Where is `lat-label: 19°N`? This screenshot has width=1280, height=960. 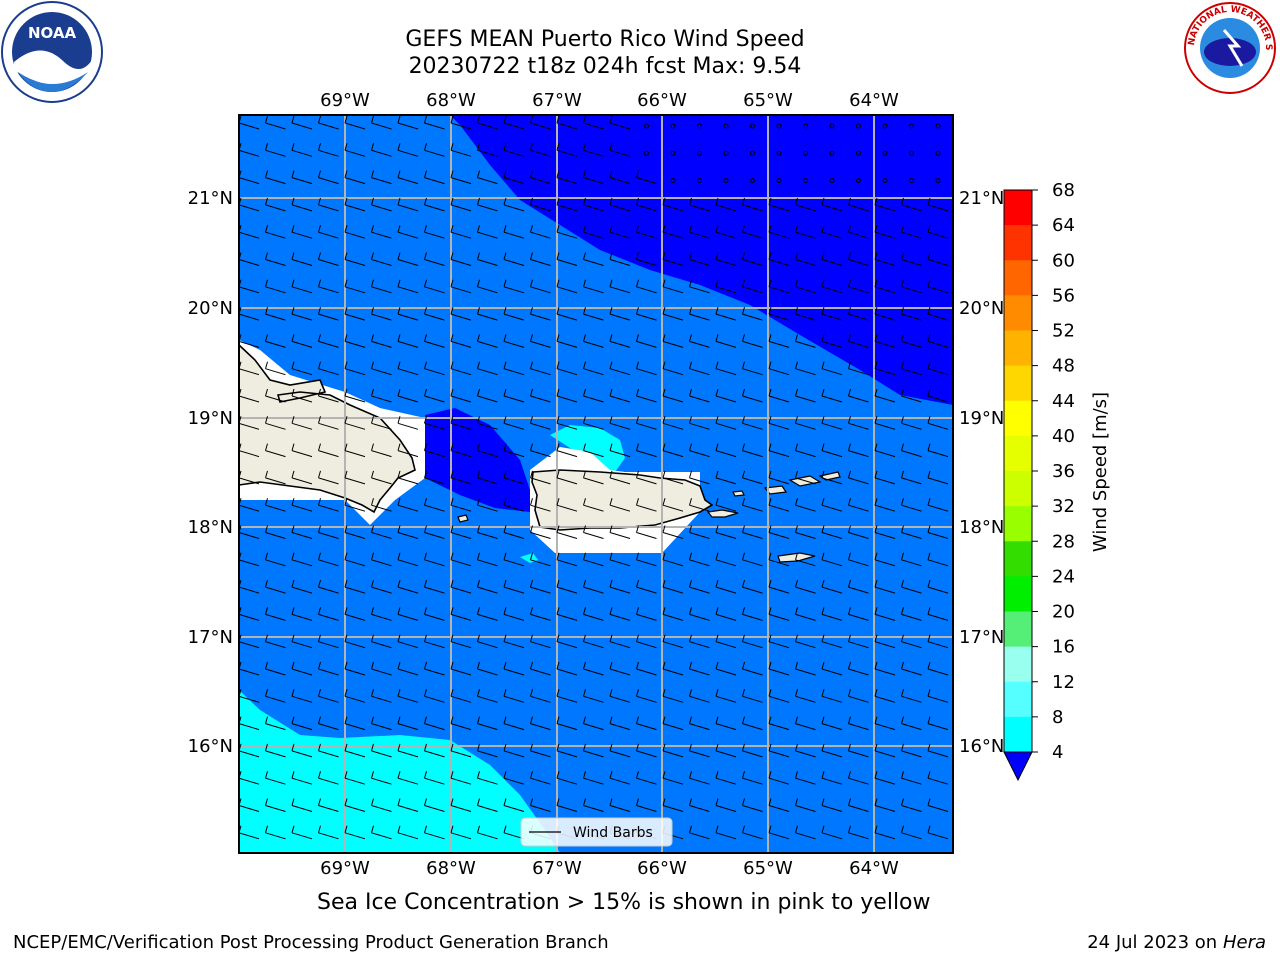 lat-label: 19°N is located at coordinates (981, 418).